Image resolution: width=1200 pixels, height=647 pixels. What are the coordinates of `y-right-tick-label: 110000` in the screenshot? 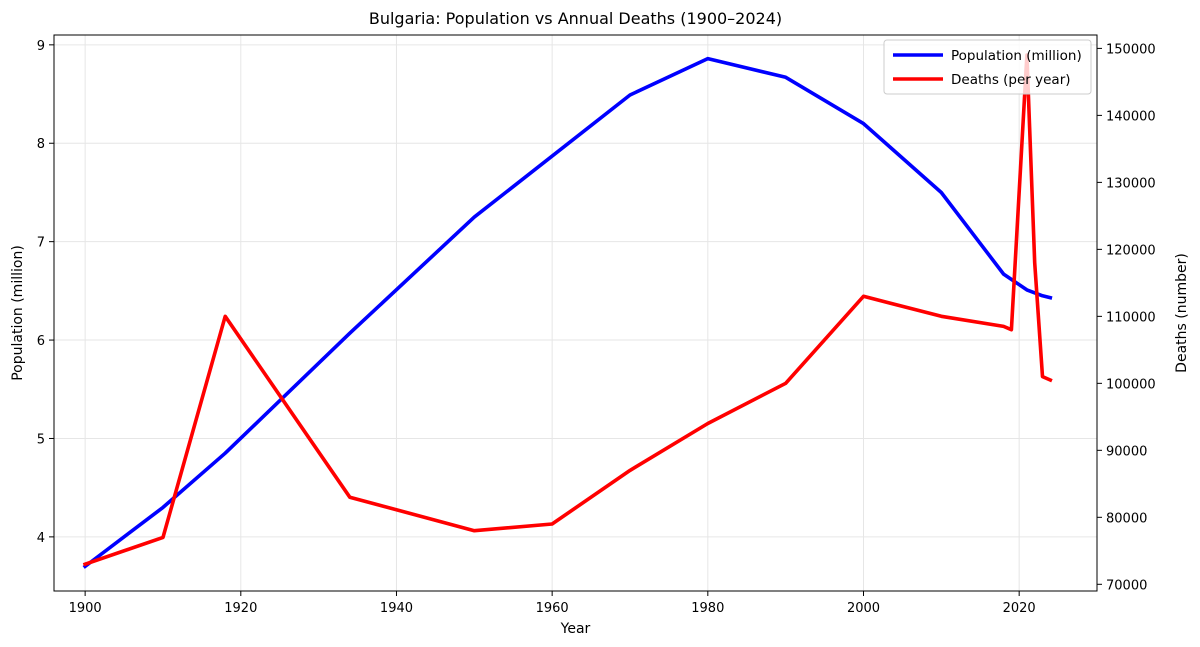 It's located at (1131, 317).